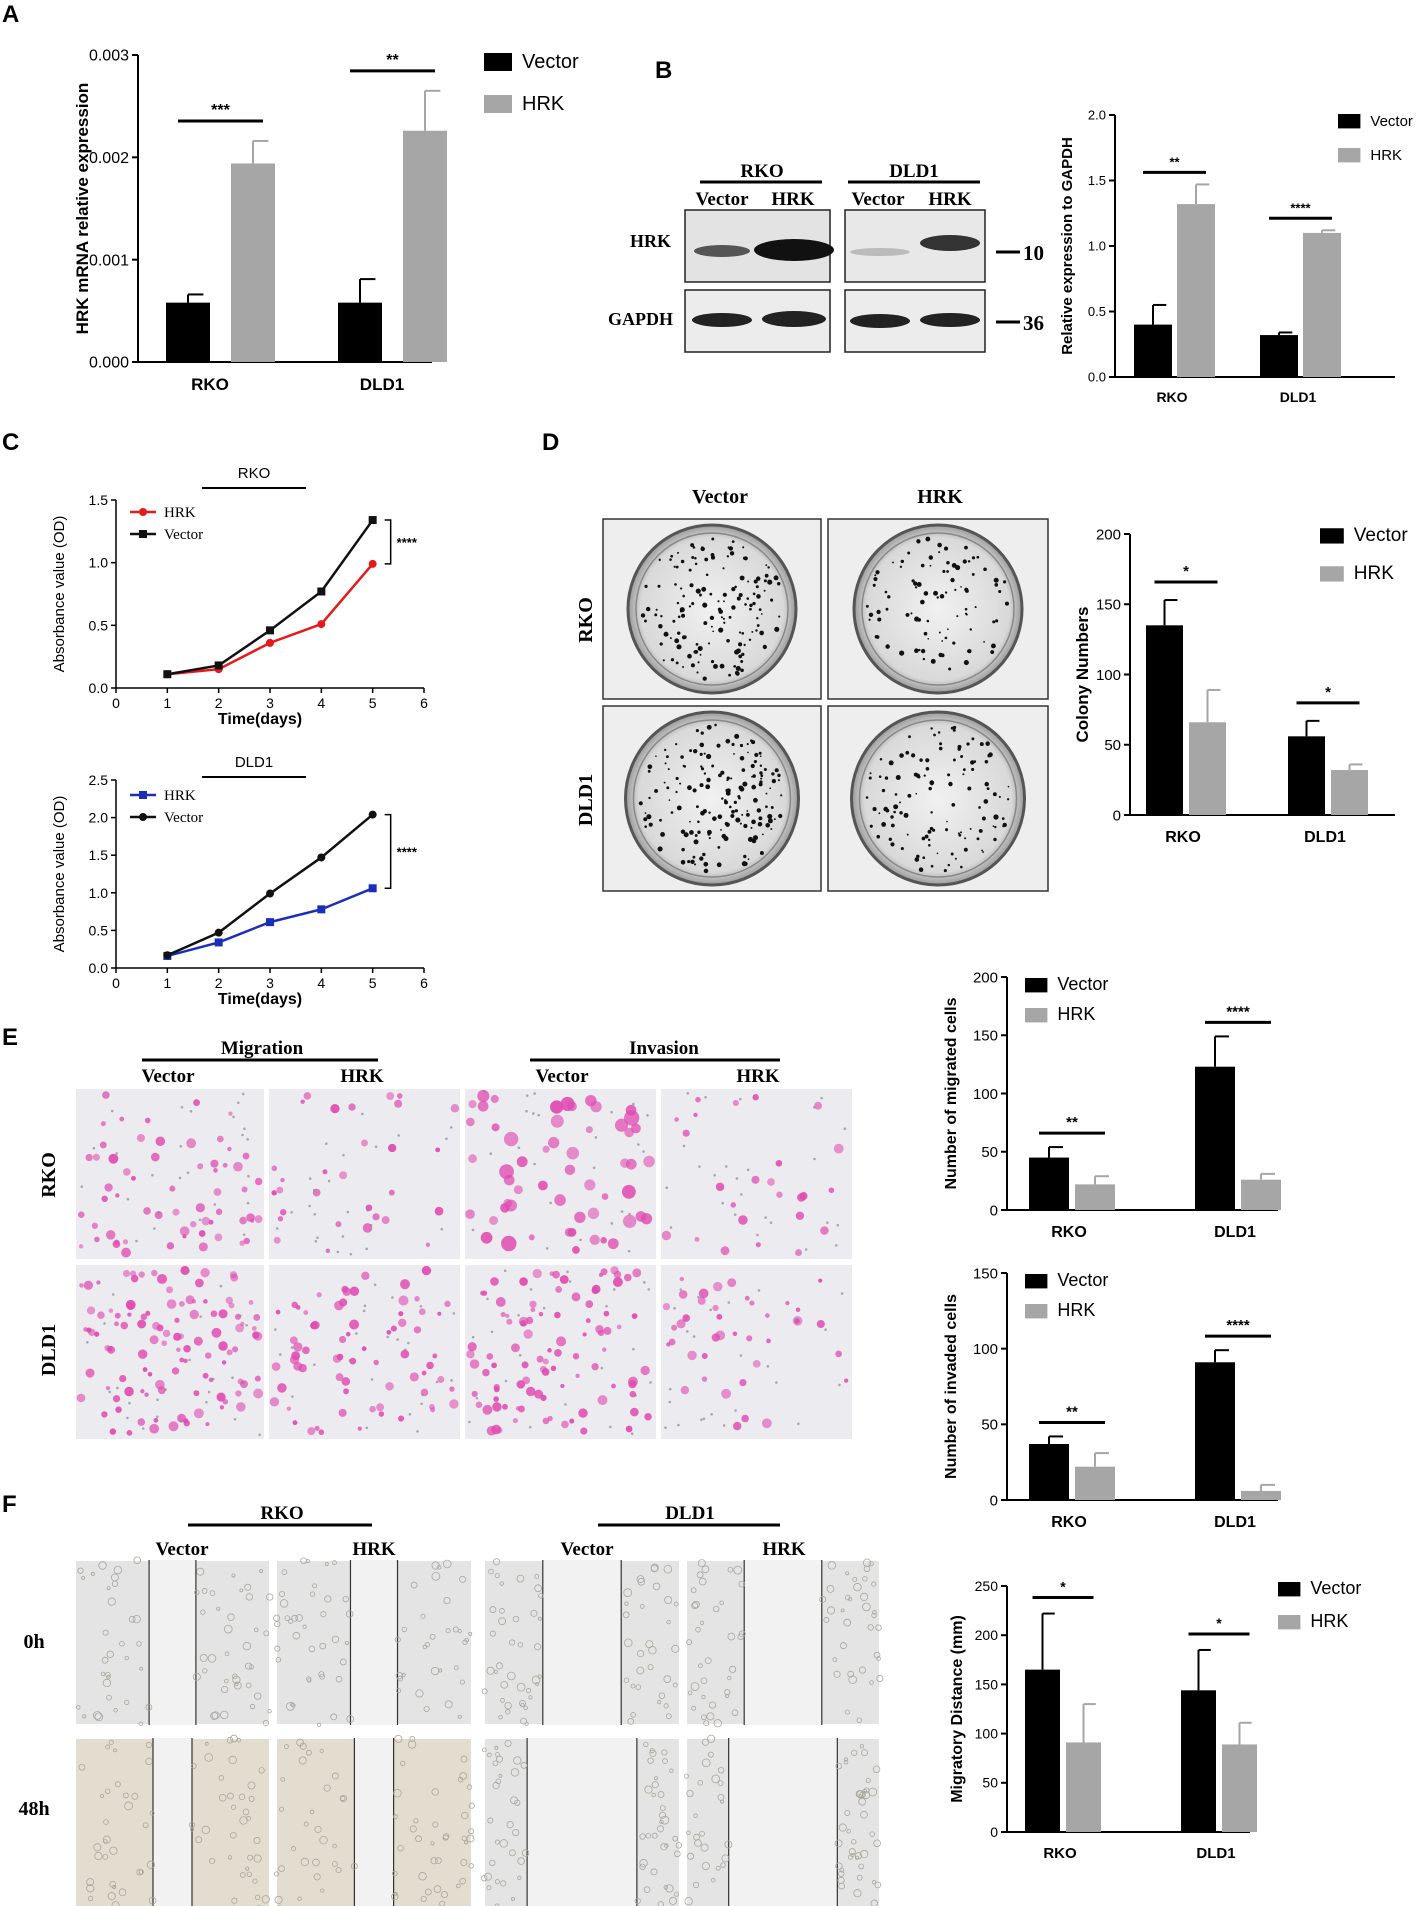  Describe the element at coordinates (270, 630) in the screenshot. I see `data-point` at that location.